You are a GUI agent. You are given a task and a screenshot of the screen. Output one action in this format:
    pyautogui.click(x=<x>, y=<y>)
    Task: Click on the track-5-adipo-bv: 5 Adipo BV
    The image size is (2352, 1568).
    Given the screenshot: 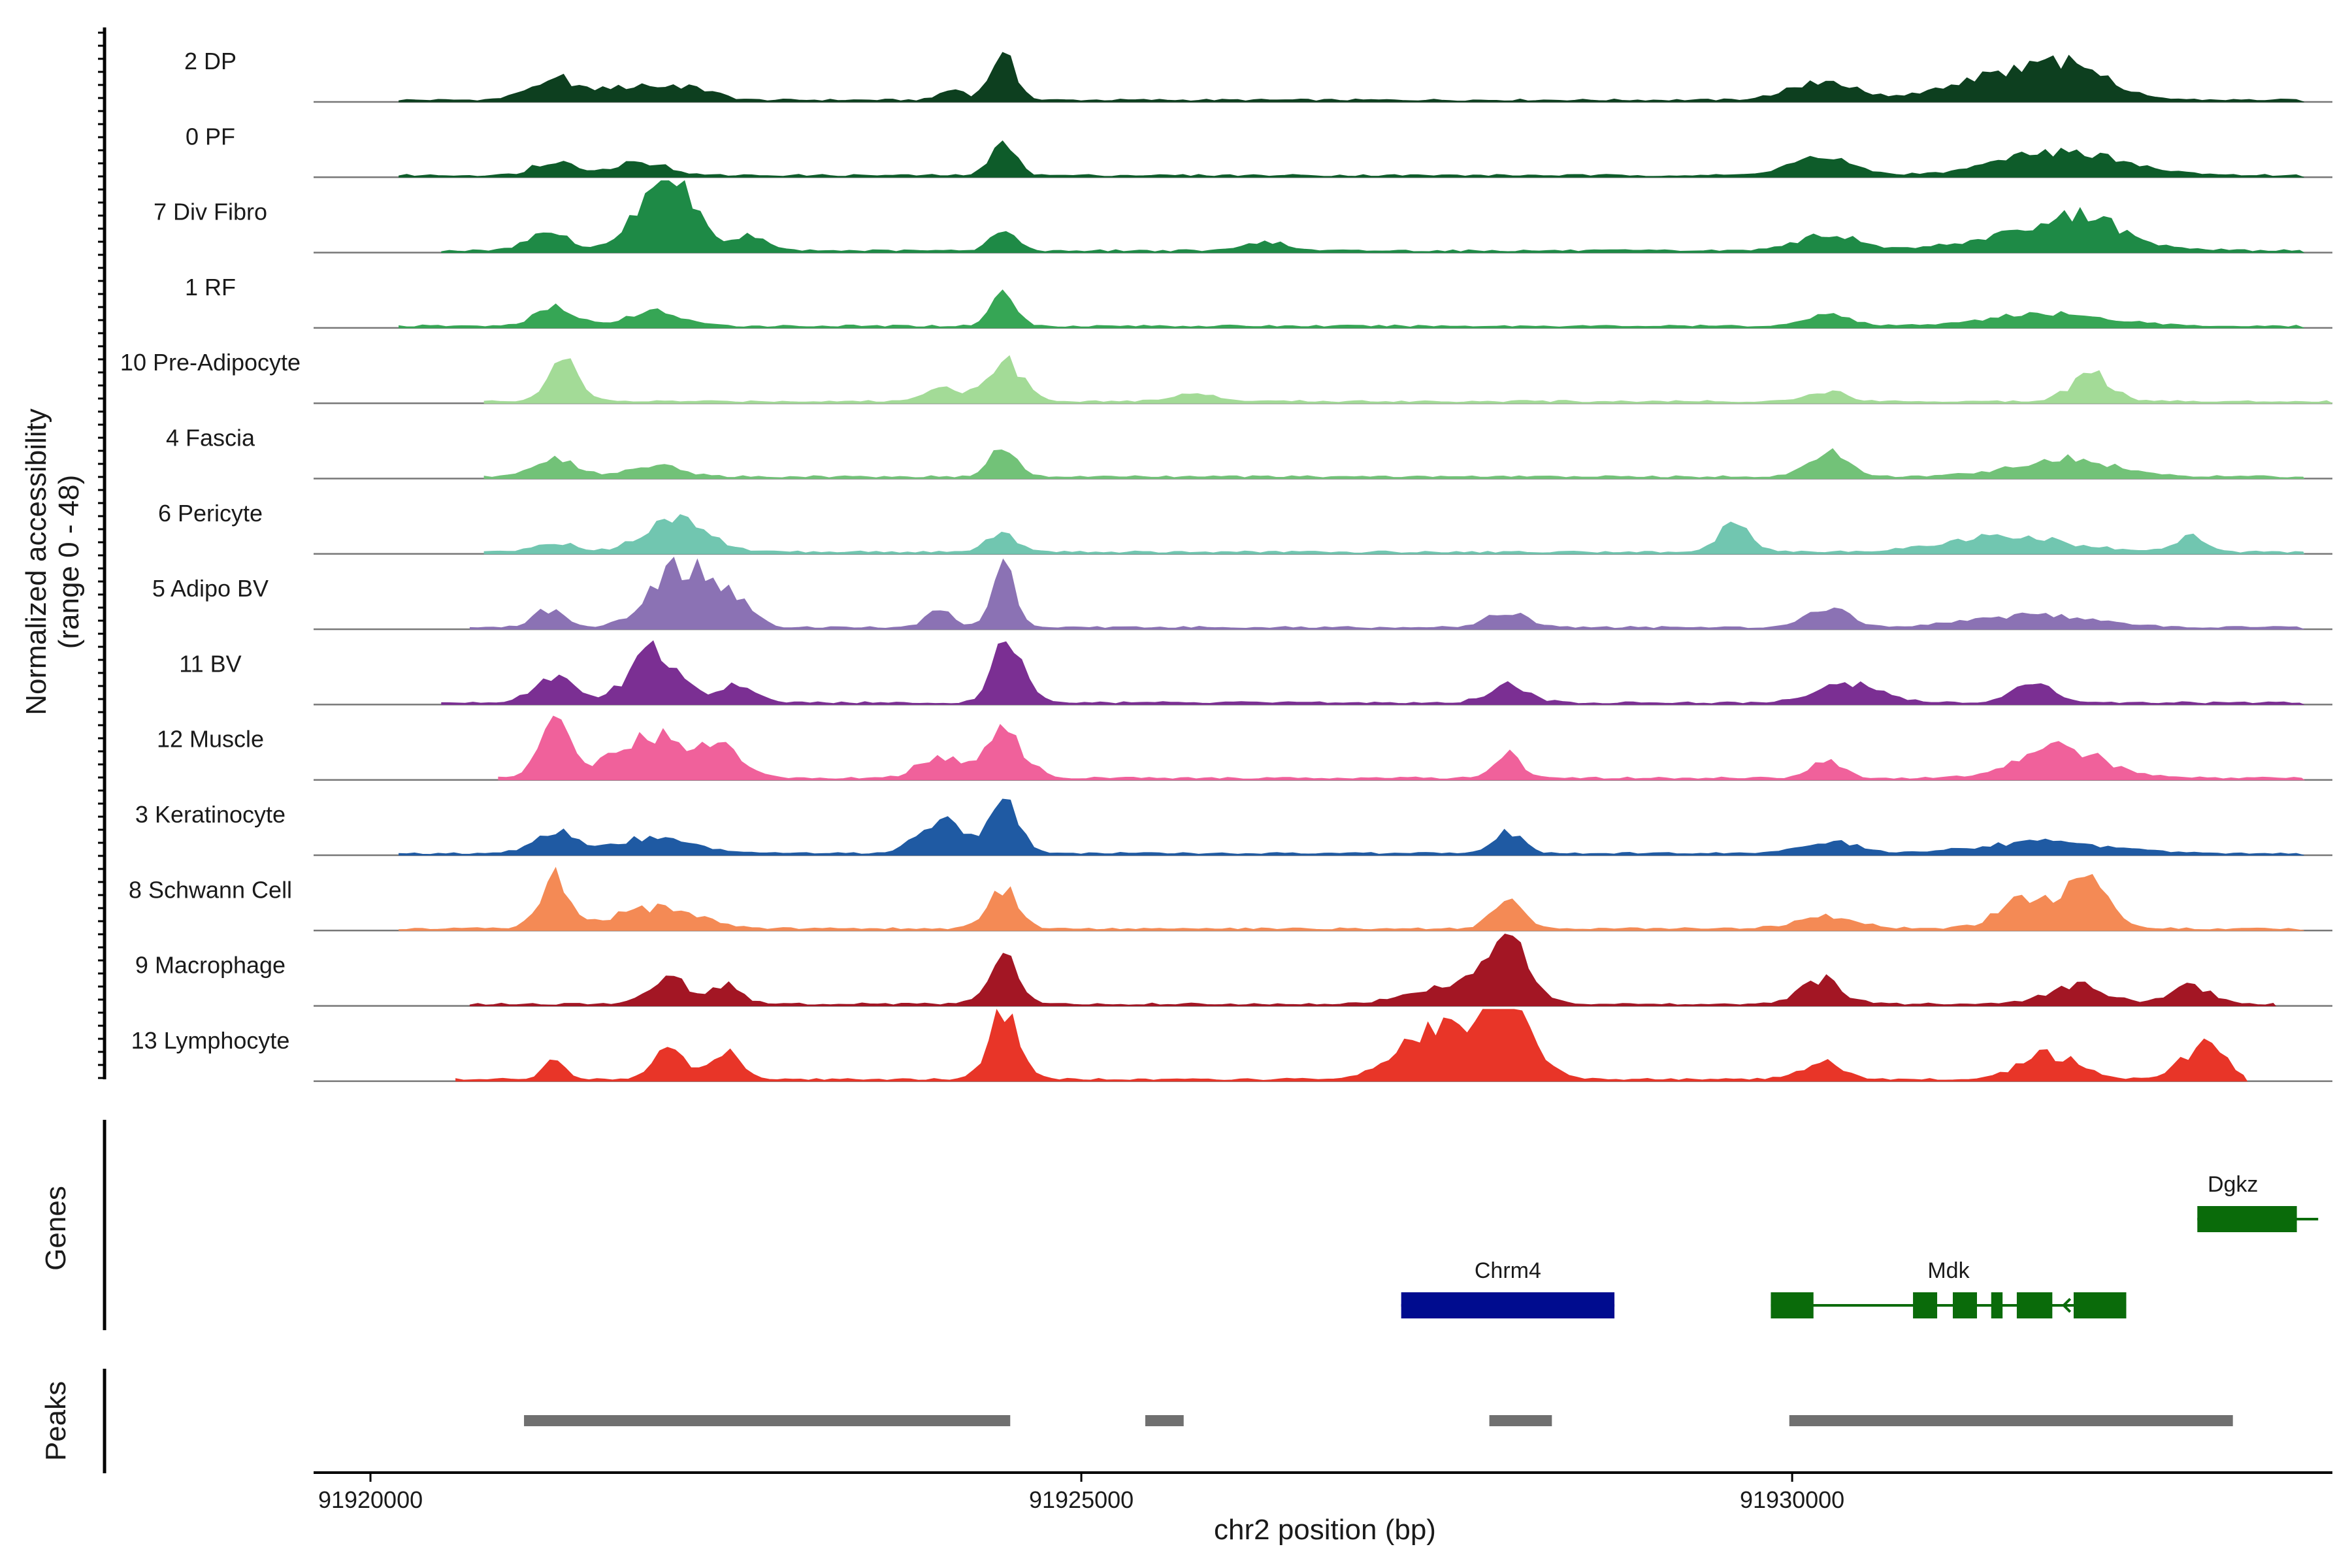 What is the action you would take?
    pyautogui.click(x=1242, y=593)
    